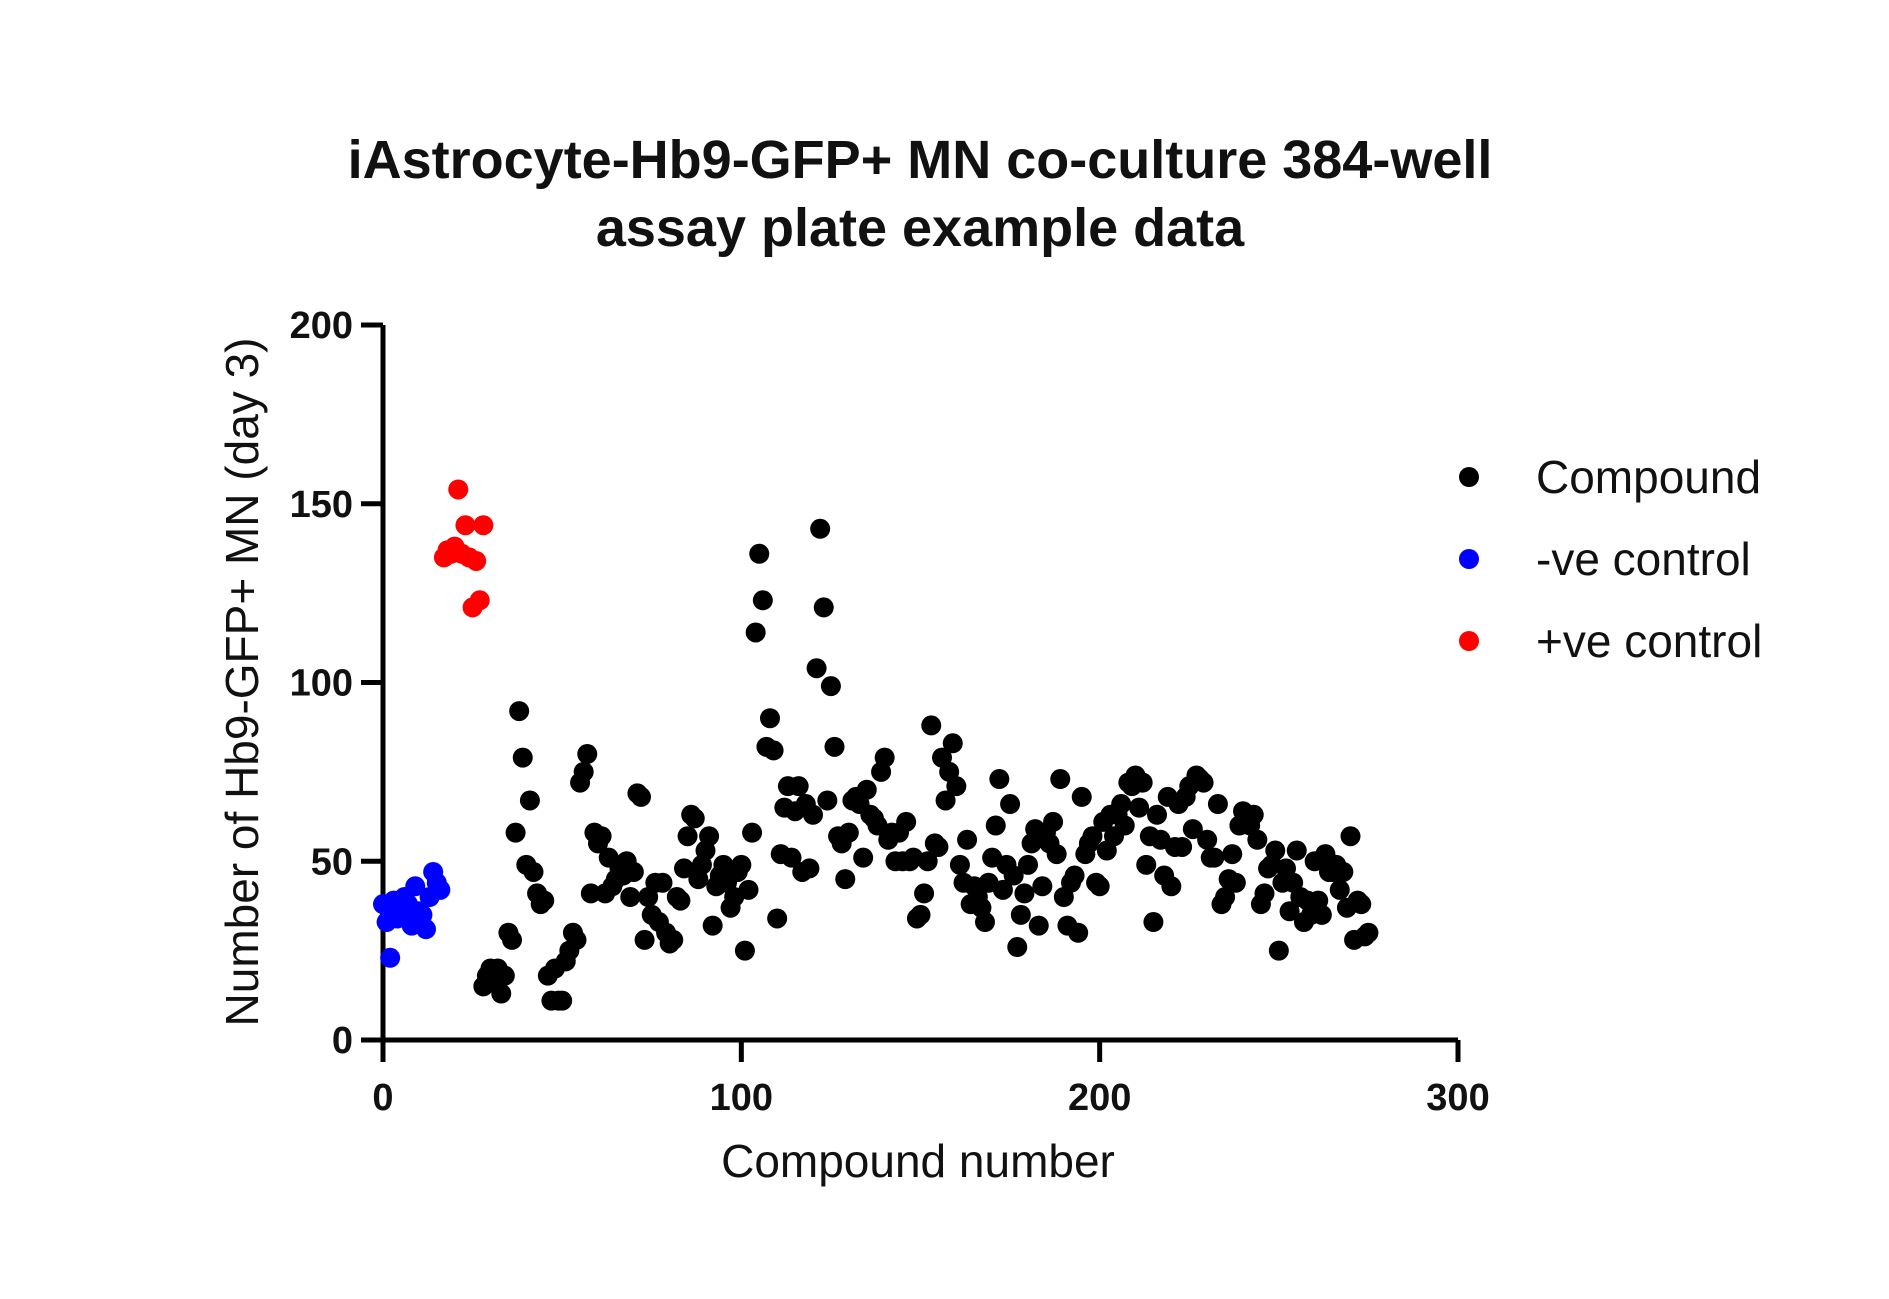 Image resolution: width=1889 pixels, height=1299 pixels. I want to click on x-axis: 0 100 200 300 Compound number, so click(931, 1112).